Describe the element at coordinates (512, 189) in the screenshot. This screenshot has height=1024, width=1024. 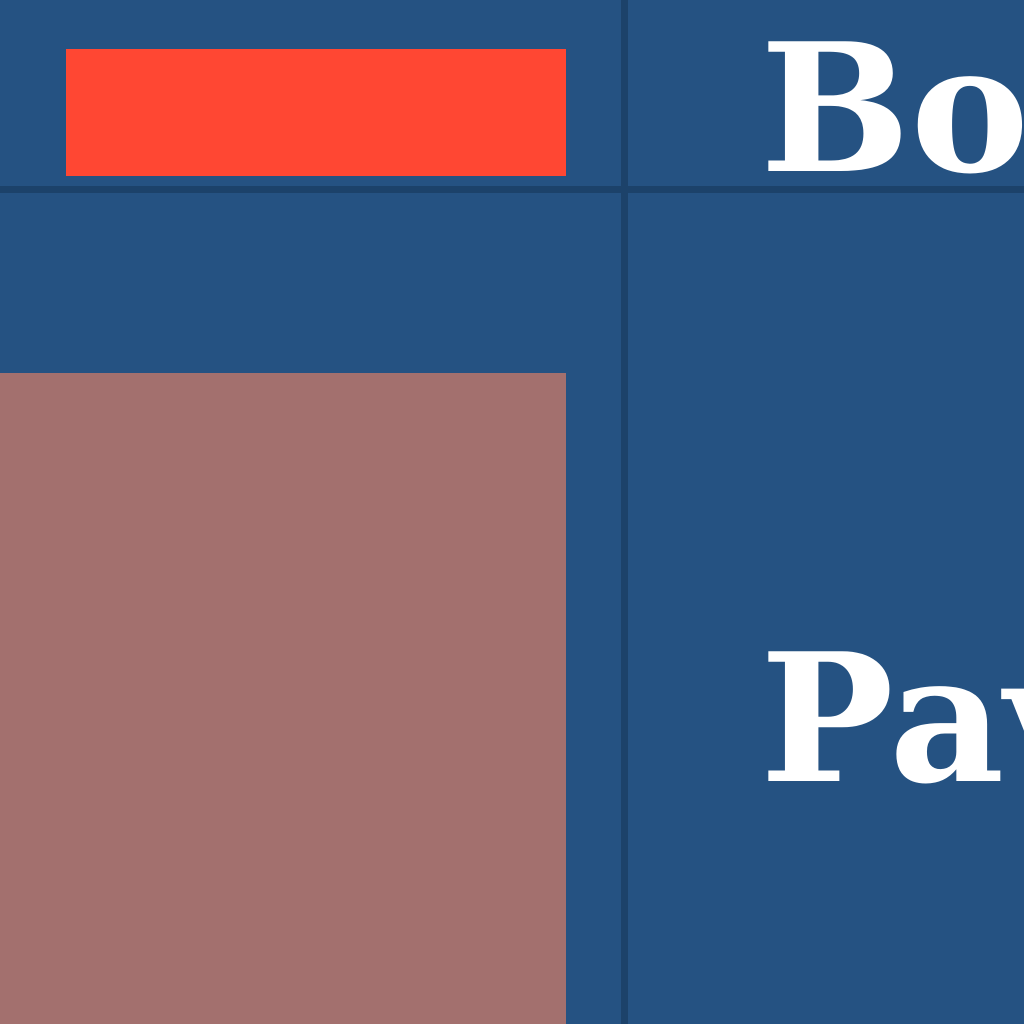
I see `row-divider` at that location.